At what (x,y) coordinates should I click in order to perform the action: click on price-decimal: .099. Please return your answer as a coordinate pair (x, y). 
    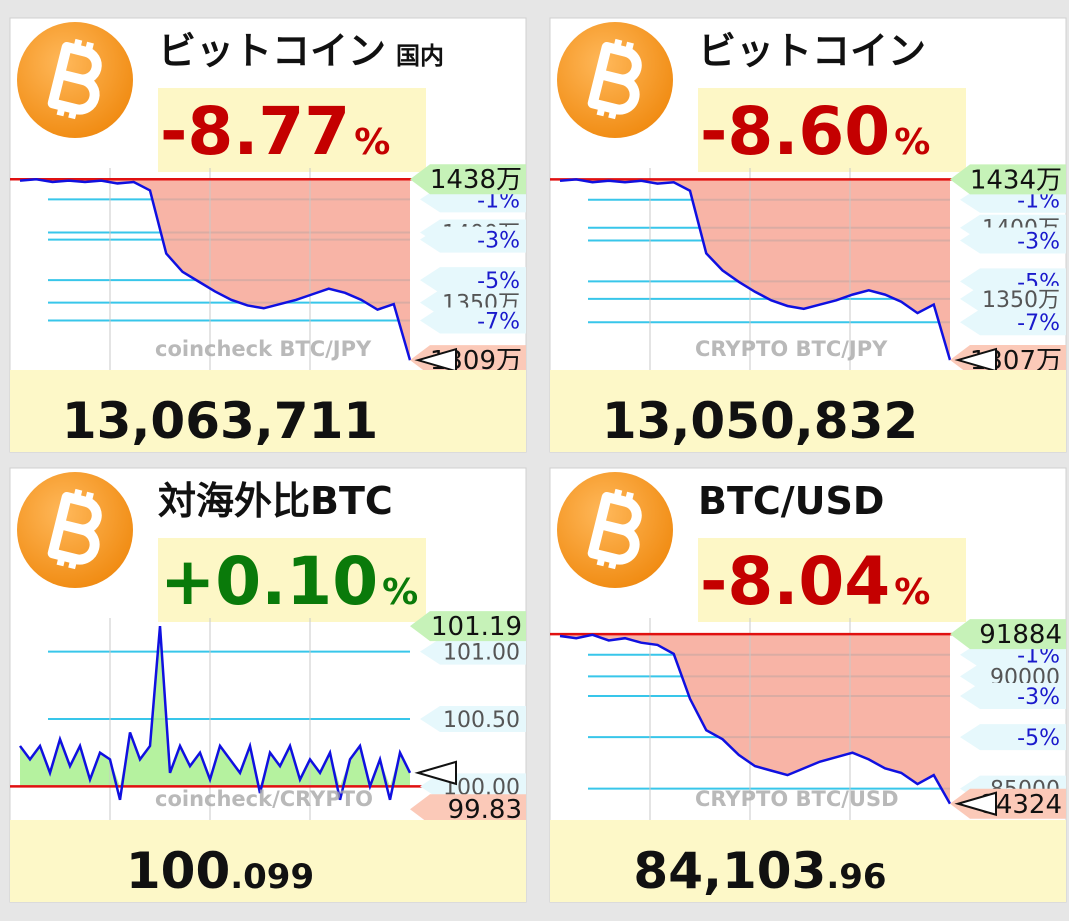
    Looking at the image, I should click on (272, 877).